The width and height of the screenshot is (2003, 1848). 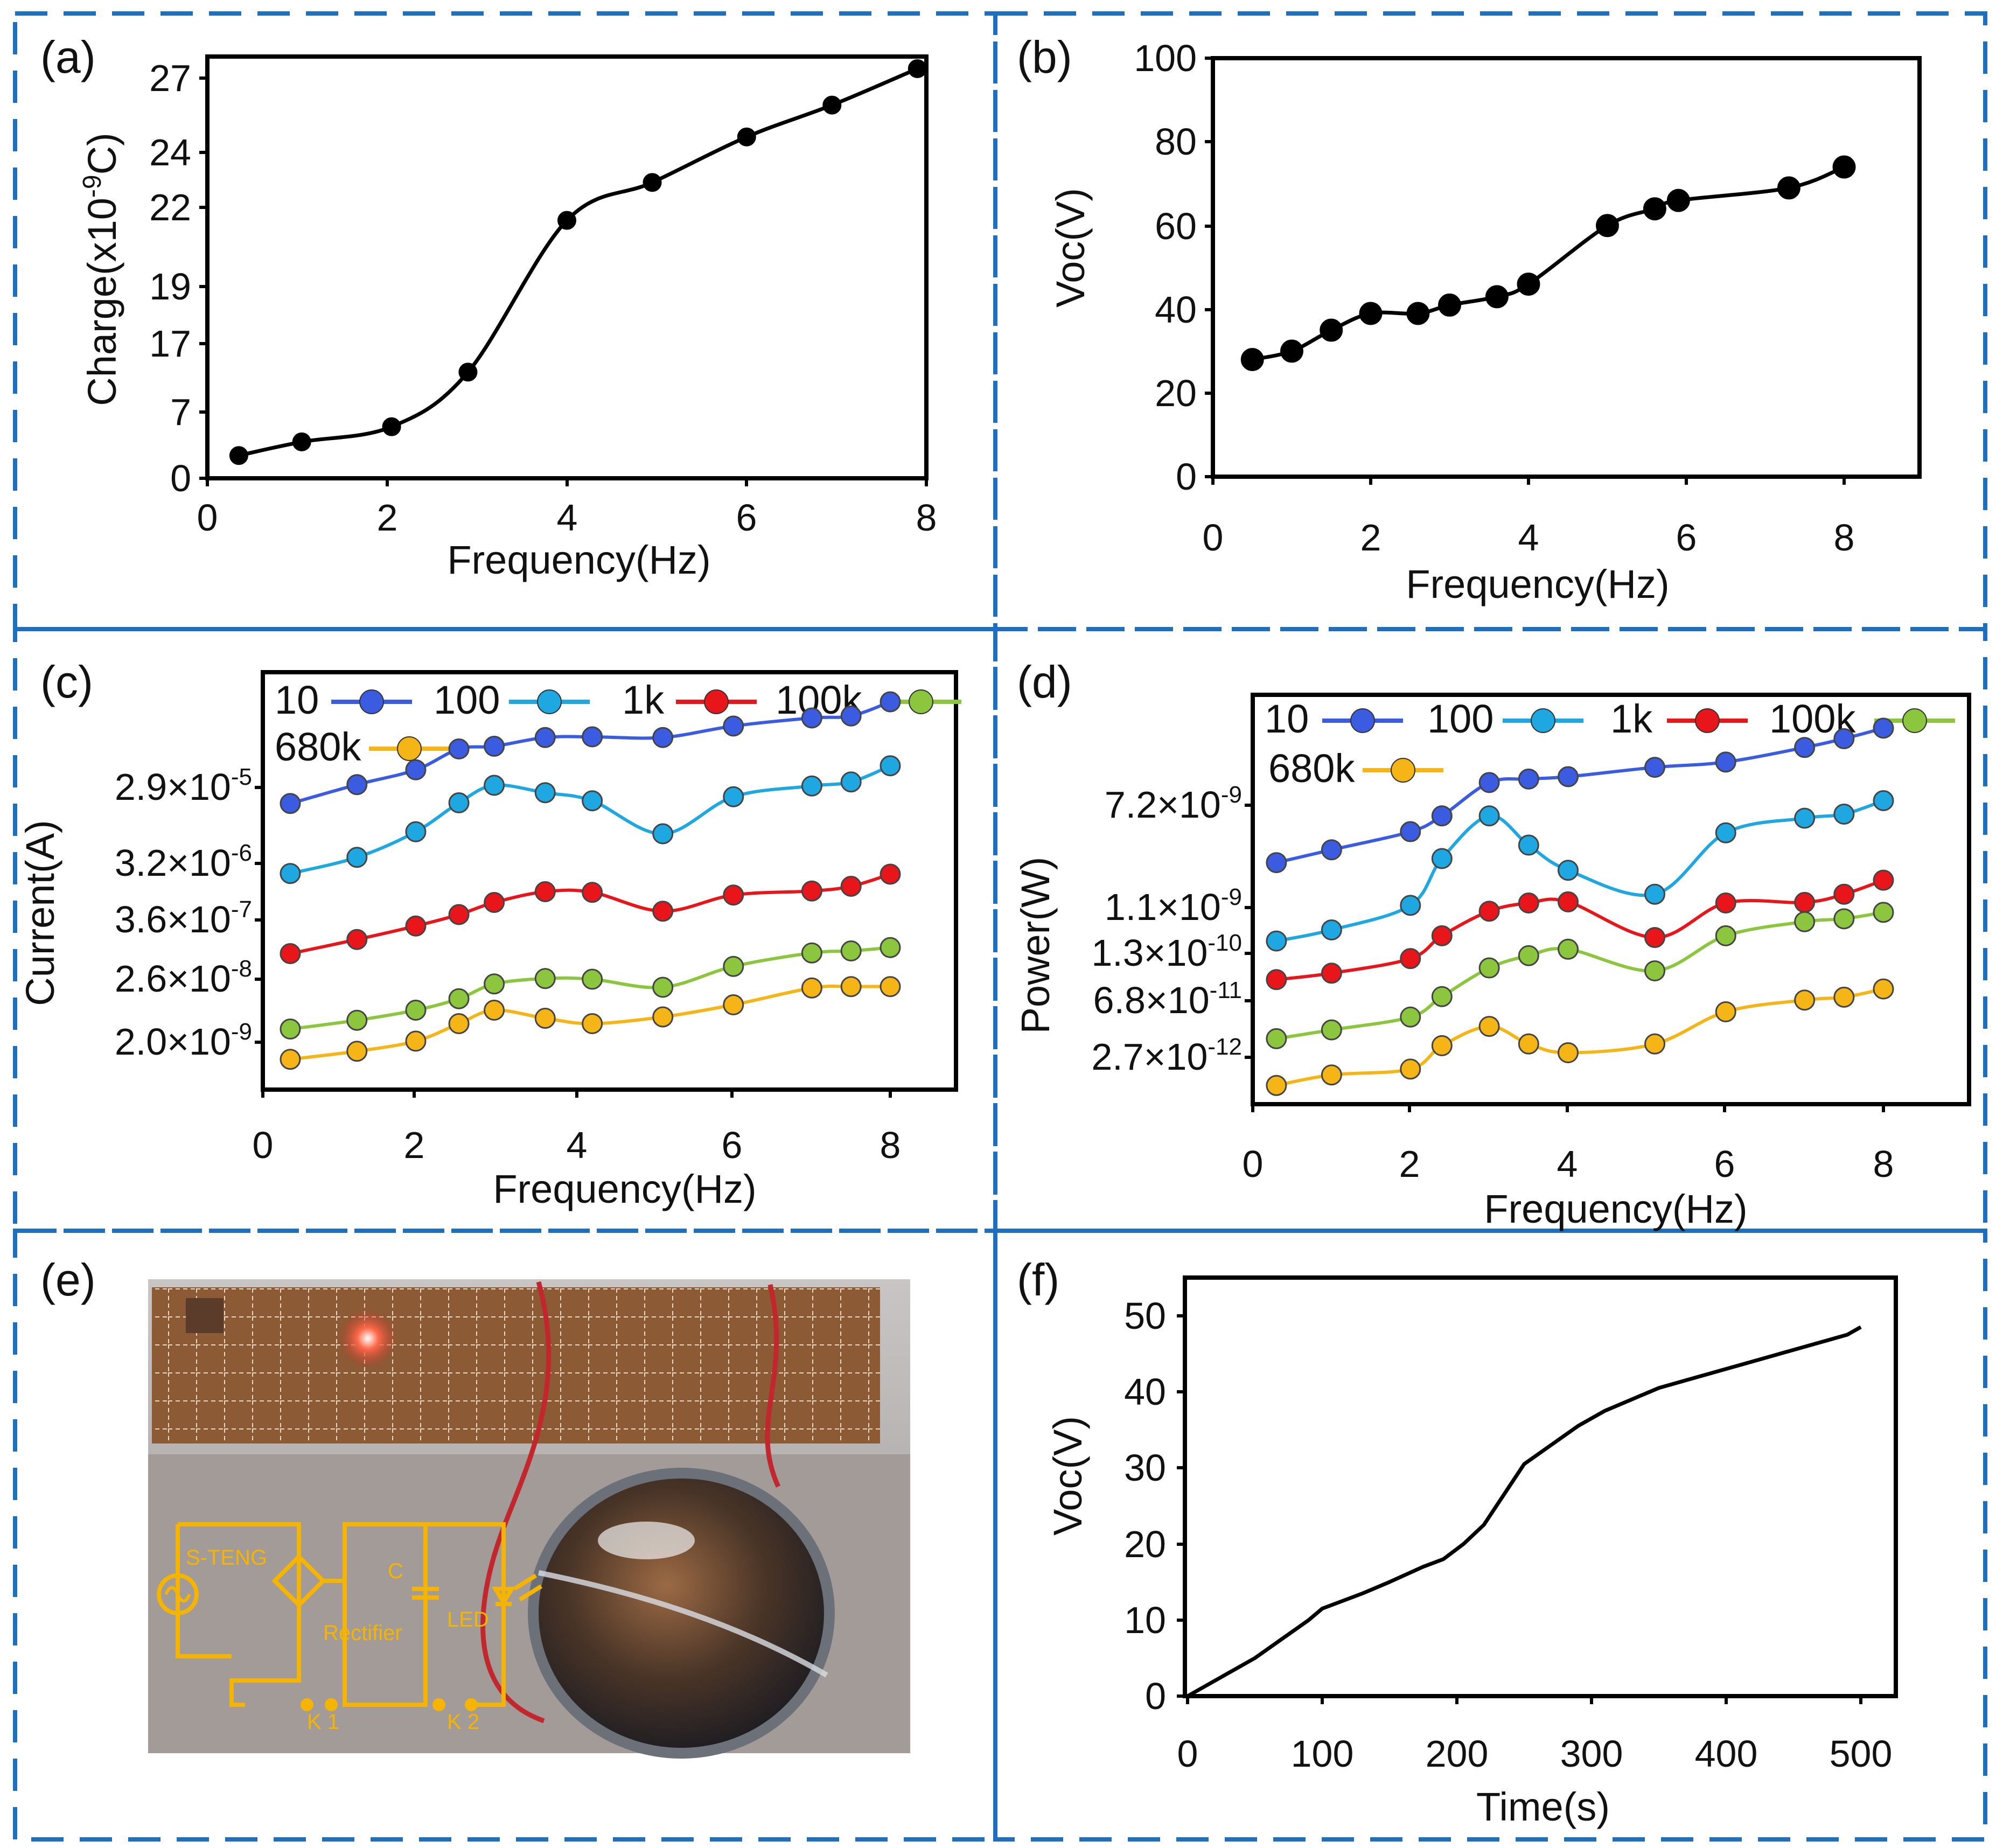 I want to click on y-ticks-b: 0 20 40 60 80 100, so click(x=1174, y=267).